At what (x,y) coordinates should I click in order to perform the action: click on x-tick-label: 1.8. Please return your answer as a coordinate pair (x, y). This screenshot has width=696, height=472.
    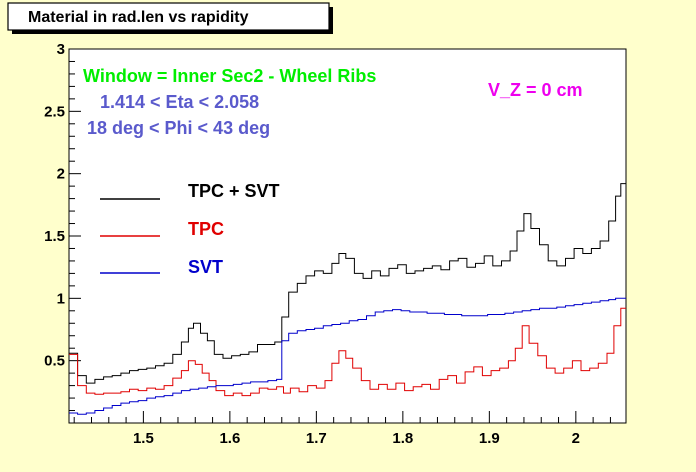
    Looking at the image, I should click on (402, 438).